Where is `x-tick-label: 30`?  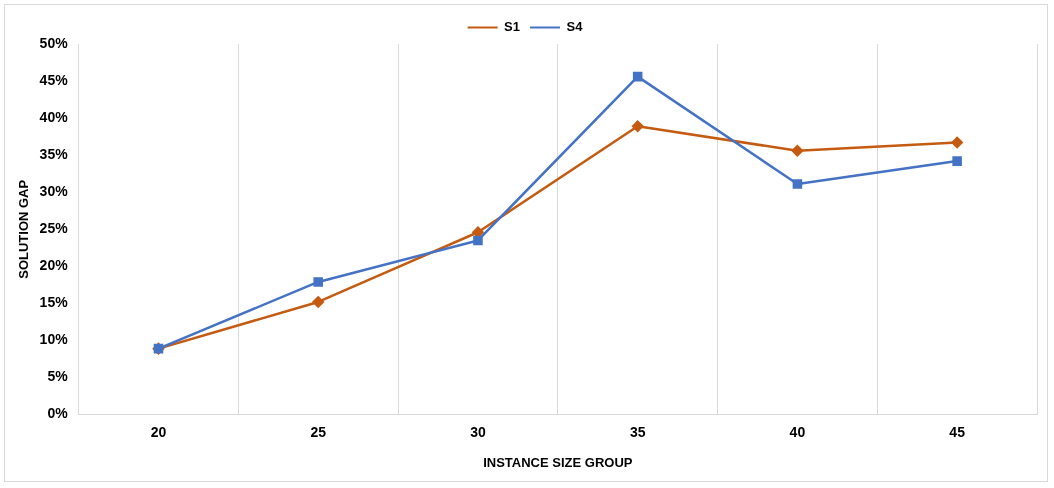
x-tick-label: 30 is located at coordinates (478, 431).